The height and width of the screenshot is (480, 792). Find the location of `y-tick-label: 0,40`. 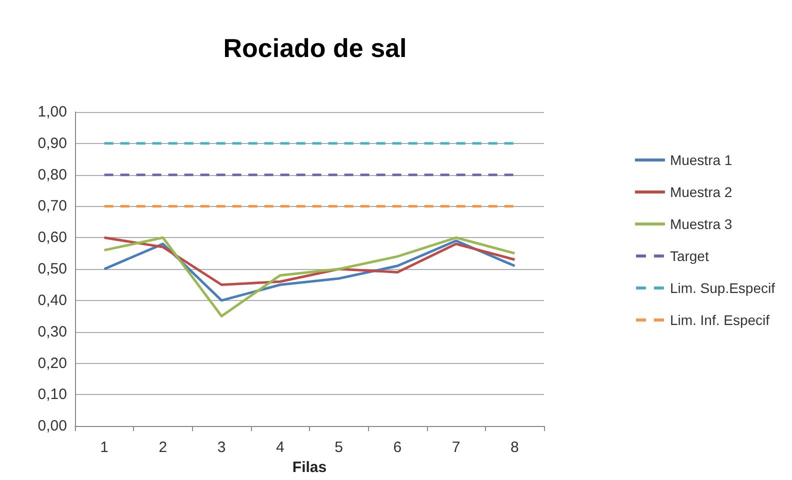

y-tick-label: 0,40 is located at coordinates (52, 300).